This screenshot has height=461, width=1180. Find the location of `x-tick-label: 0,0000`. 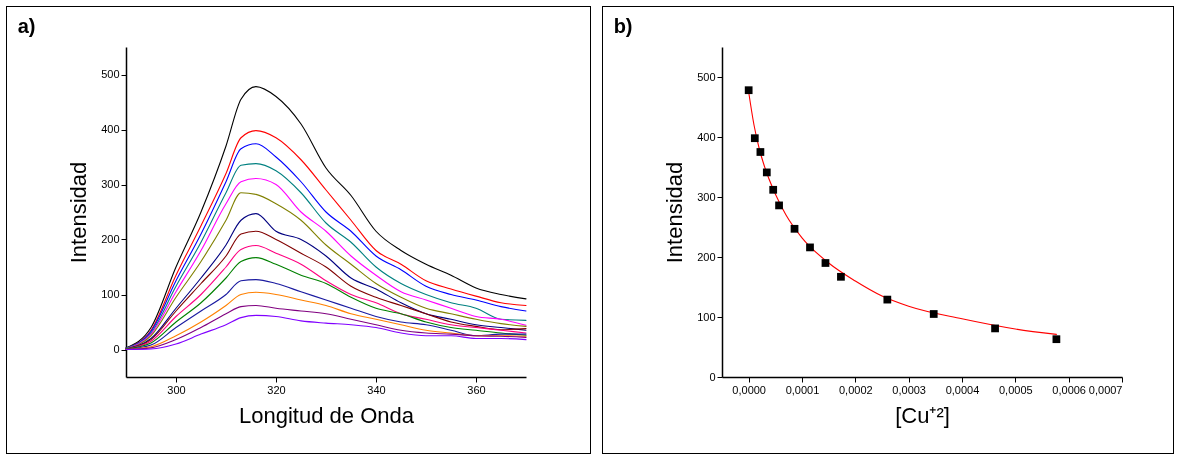

x-tick-label: 0,0000 is located at coordinates (749, 389).